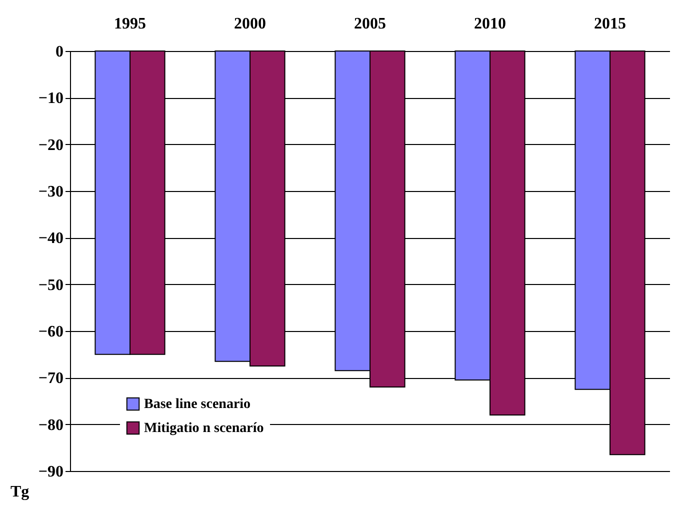 The width and height of the screenshot is (692, 529). Describe the element at coordinates (60, 52) in the screenshot. I see `y-tick-label: 0` at that location.